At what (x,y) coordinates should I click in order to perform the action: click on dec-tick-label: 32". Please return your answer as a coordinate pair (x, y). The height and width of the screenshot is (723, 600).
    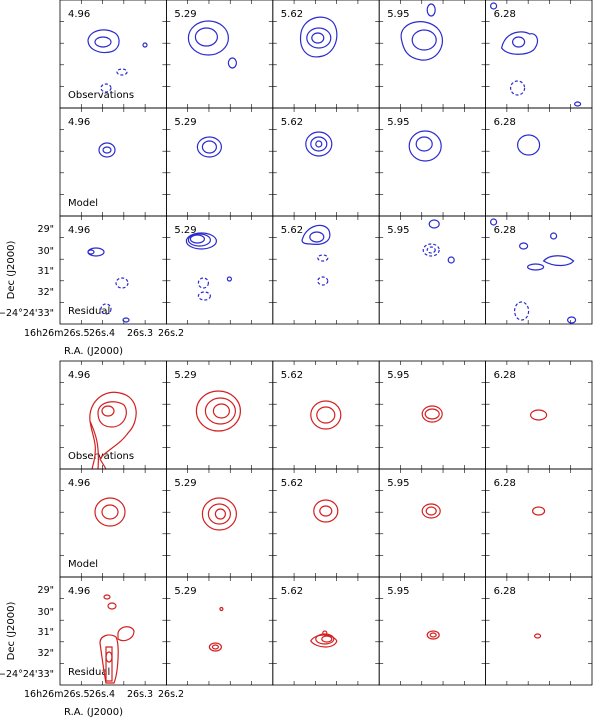
    Looking at the image, I should click on (46, 292).